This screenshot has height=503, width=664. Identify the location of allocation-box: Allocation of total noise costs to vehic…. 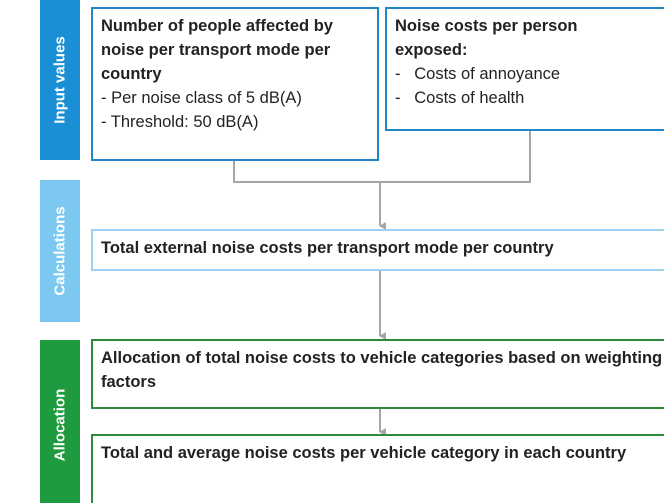
(377, 374).